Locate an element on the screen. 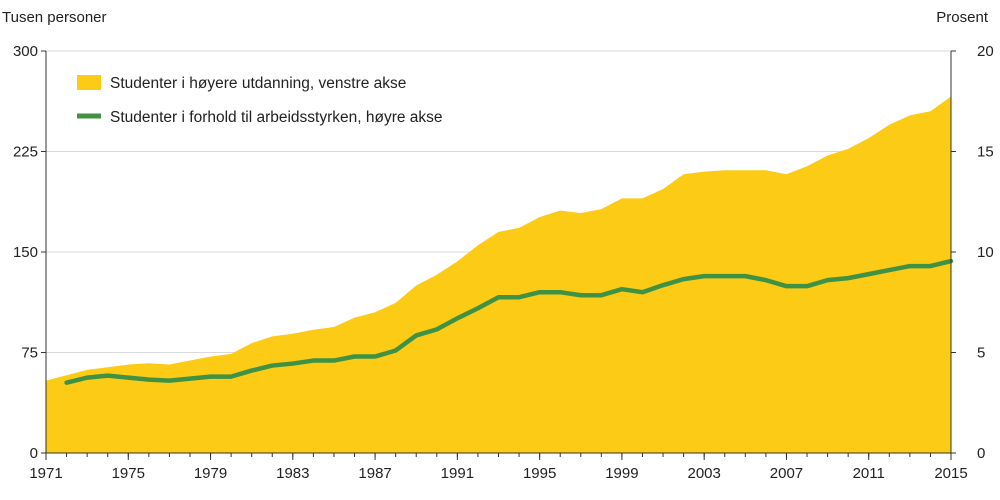 Image resolution: width=1000 pixels, height=500 pixels. x-tick-label-1971: 1971 is located at coordinates (45, 473).